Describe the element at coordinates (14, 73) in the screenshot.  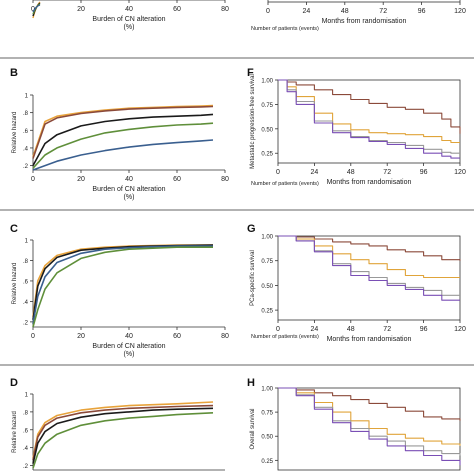
I see `panel-letter: B` at that location.